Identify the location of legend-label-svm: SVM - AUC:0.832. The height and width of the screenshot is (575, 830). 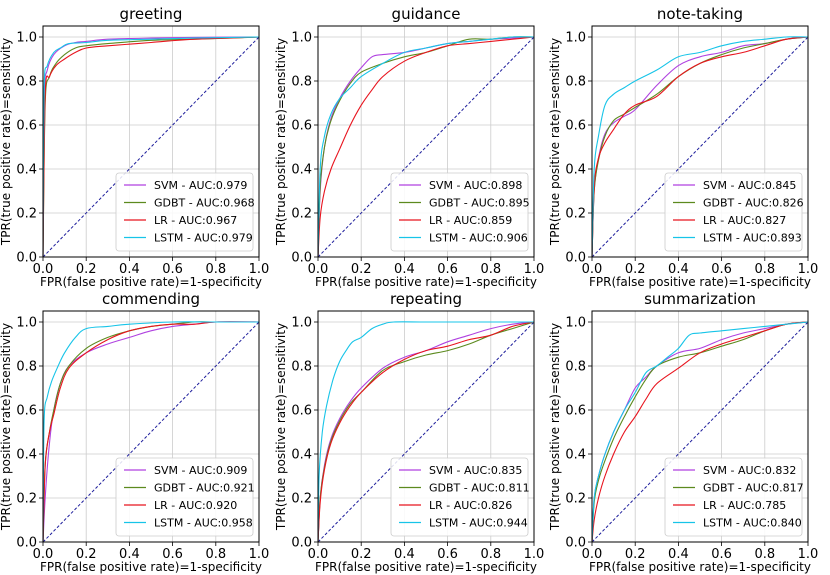
(749, 470).